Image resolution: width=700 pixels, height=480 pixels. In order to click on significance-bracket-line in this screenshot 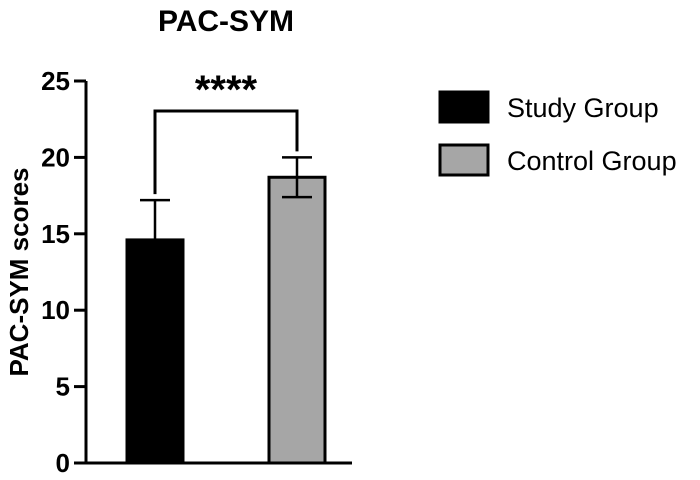, I will do `click(226, 152)`.